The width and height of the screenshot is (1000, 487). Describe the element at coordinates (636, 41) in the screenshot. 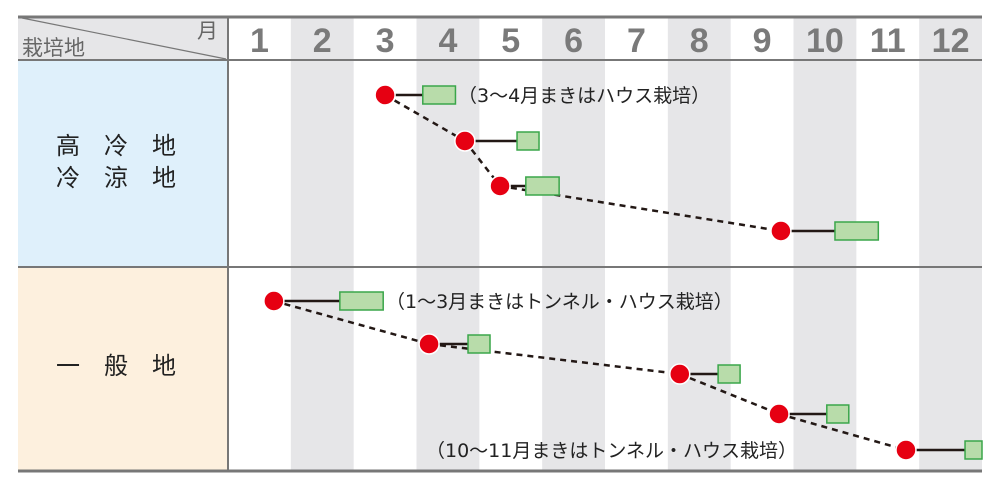

I see `month-label-7: 7` at that location.